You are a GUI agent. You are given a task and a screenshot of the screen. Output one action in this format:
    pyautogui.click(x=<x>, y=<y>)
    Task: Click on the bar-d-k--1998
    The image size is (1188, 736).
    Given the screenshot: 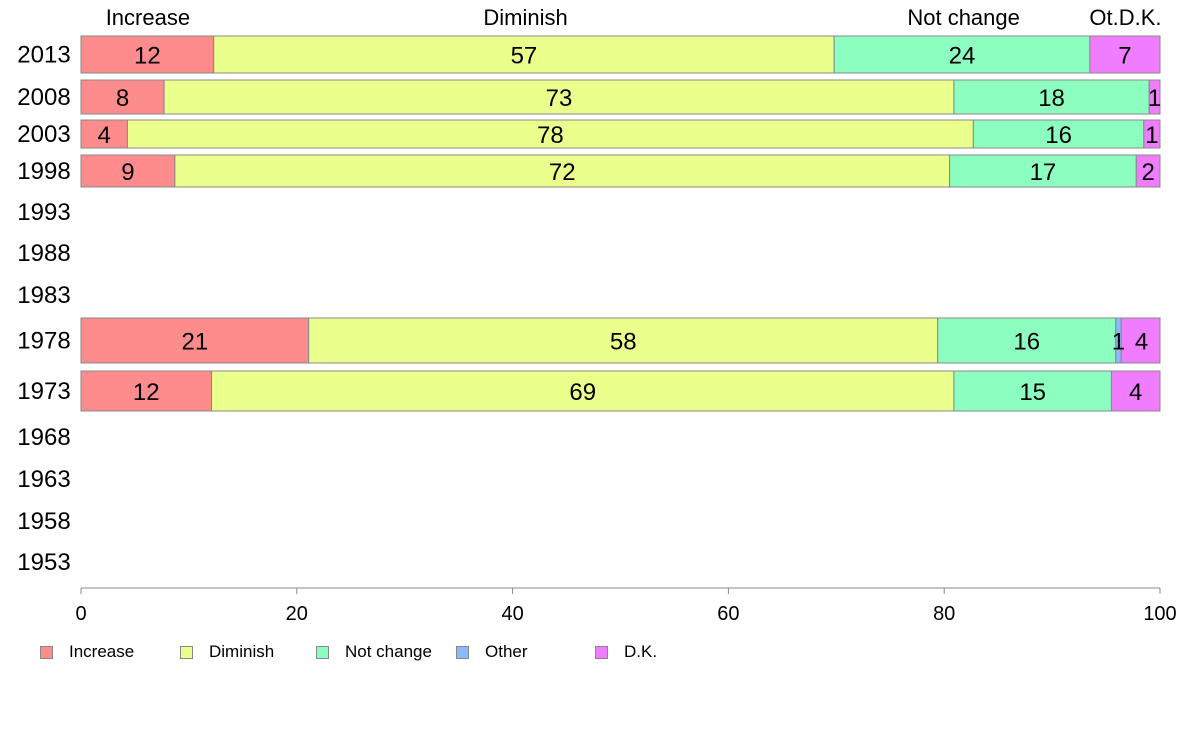 What is the action you would take?
    pyautogui.click(x=1148, y=171)
    